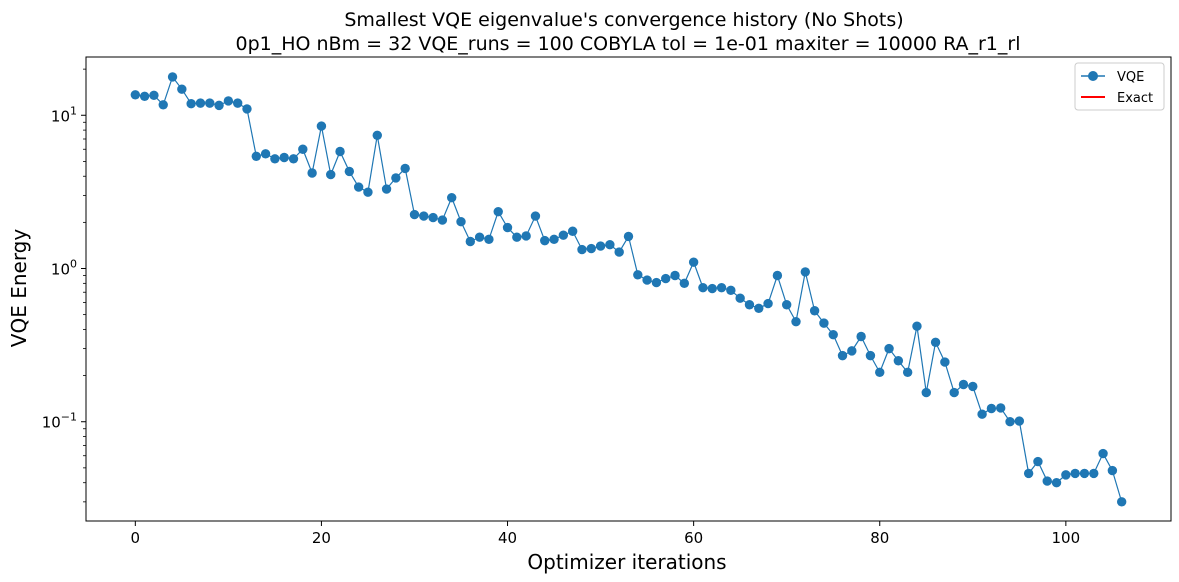 This screenshot has height=582, width=1179. Describe the element at coordinates (64, 267) in the screenshot. I see `y-tick-label-1: 10⁰` at that location.